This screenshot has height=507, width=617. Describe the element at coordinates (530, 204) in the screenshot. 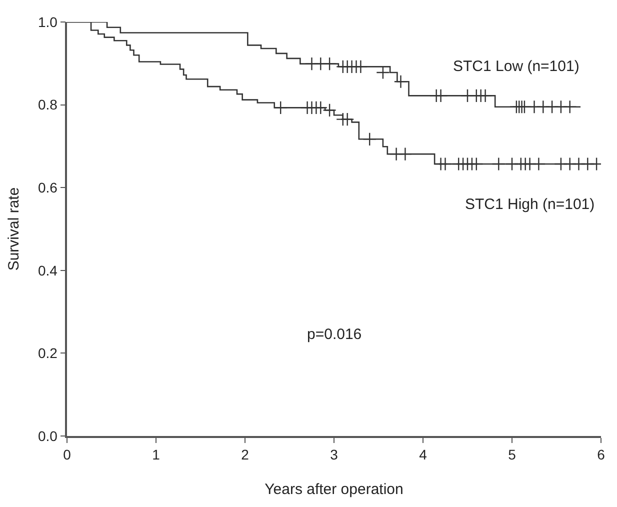

I see `text: STC1 High (n=101)` at that location.